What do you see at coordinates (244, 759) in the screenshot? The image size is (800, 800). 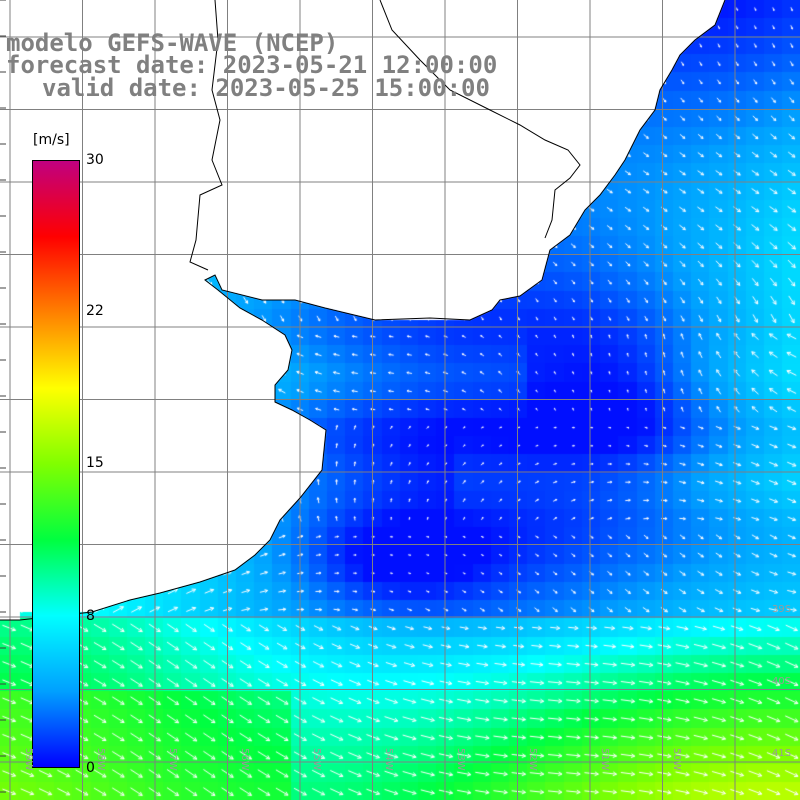 I see `longitude-label: 56W` at bounding box center [244, 759].